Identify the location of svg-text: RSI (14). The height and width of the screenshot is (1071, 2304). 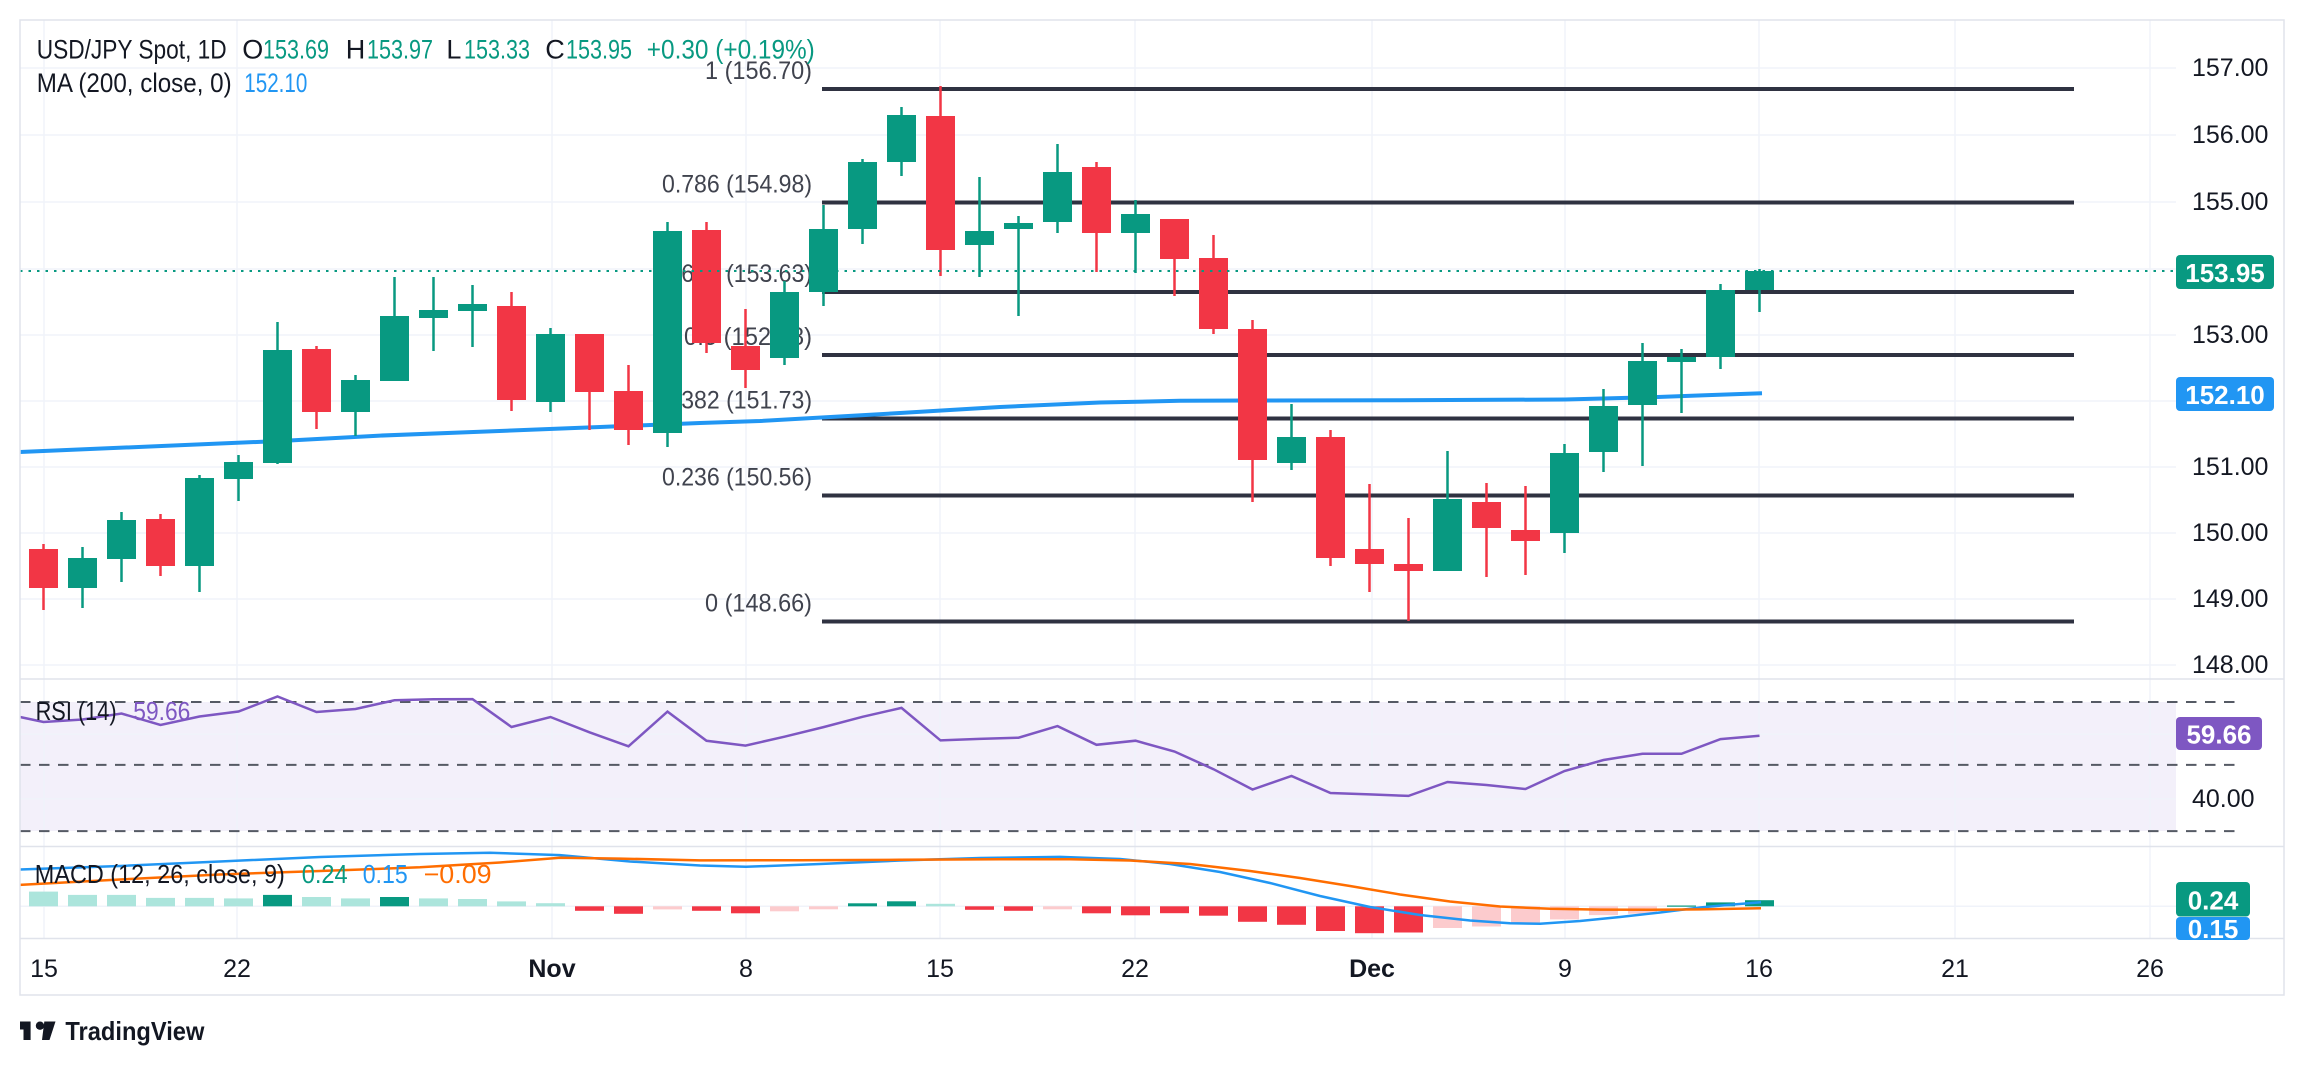
(76, 711).